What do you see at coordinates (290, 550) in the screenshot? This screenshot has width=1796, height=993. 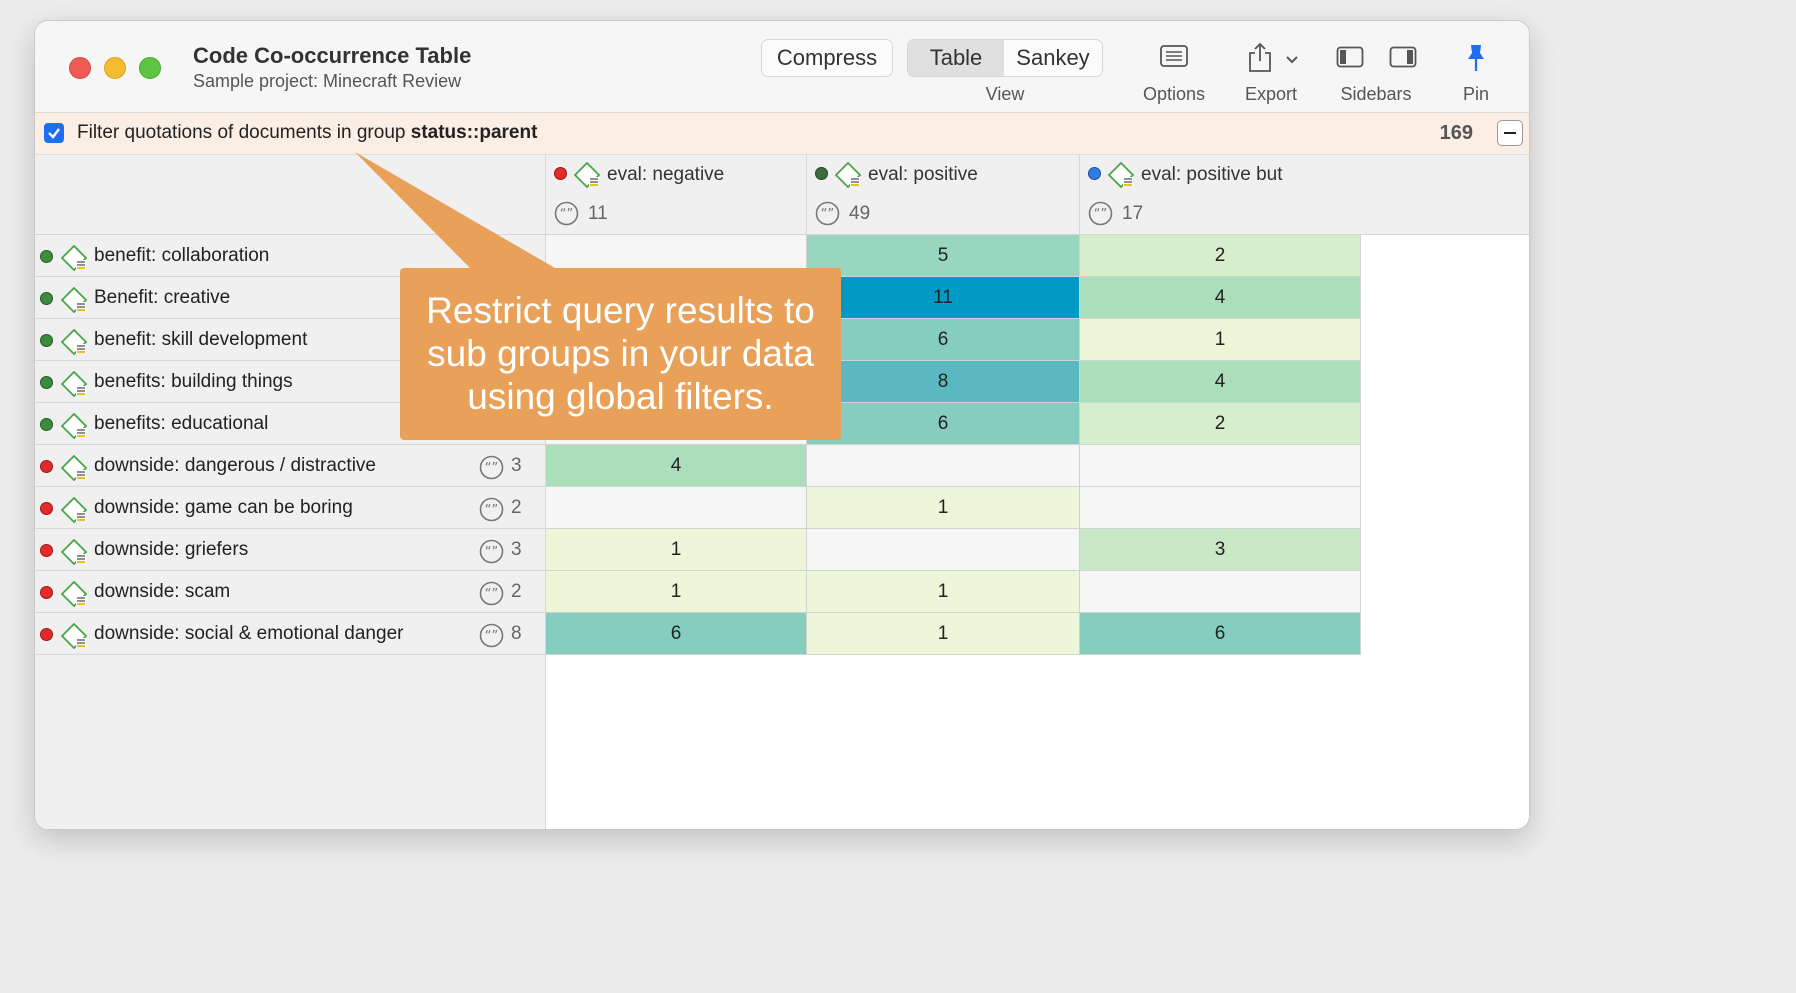 I see `row-header: downside: griefers “” 3` at bounding box center [290, 550].